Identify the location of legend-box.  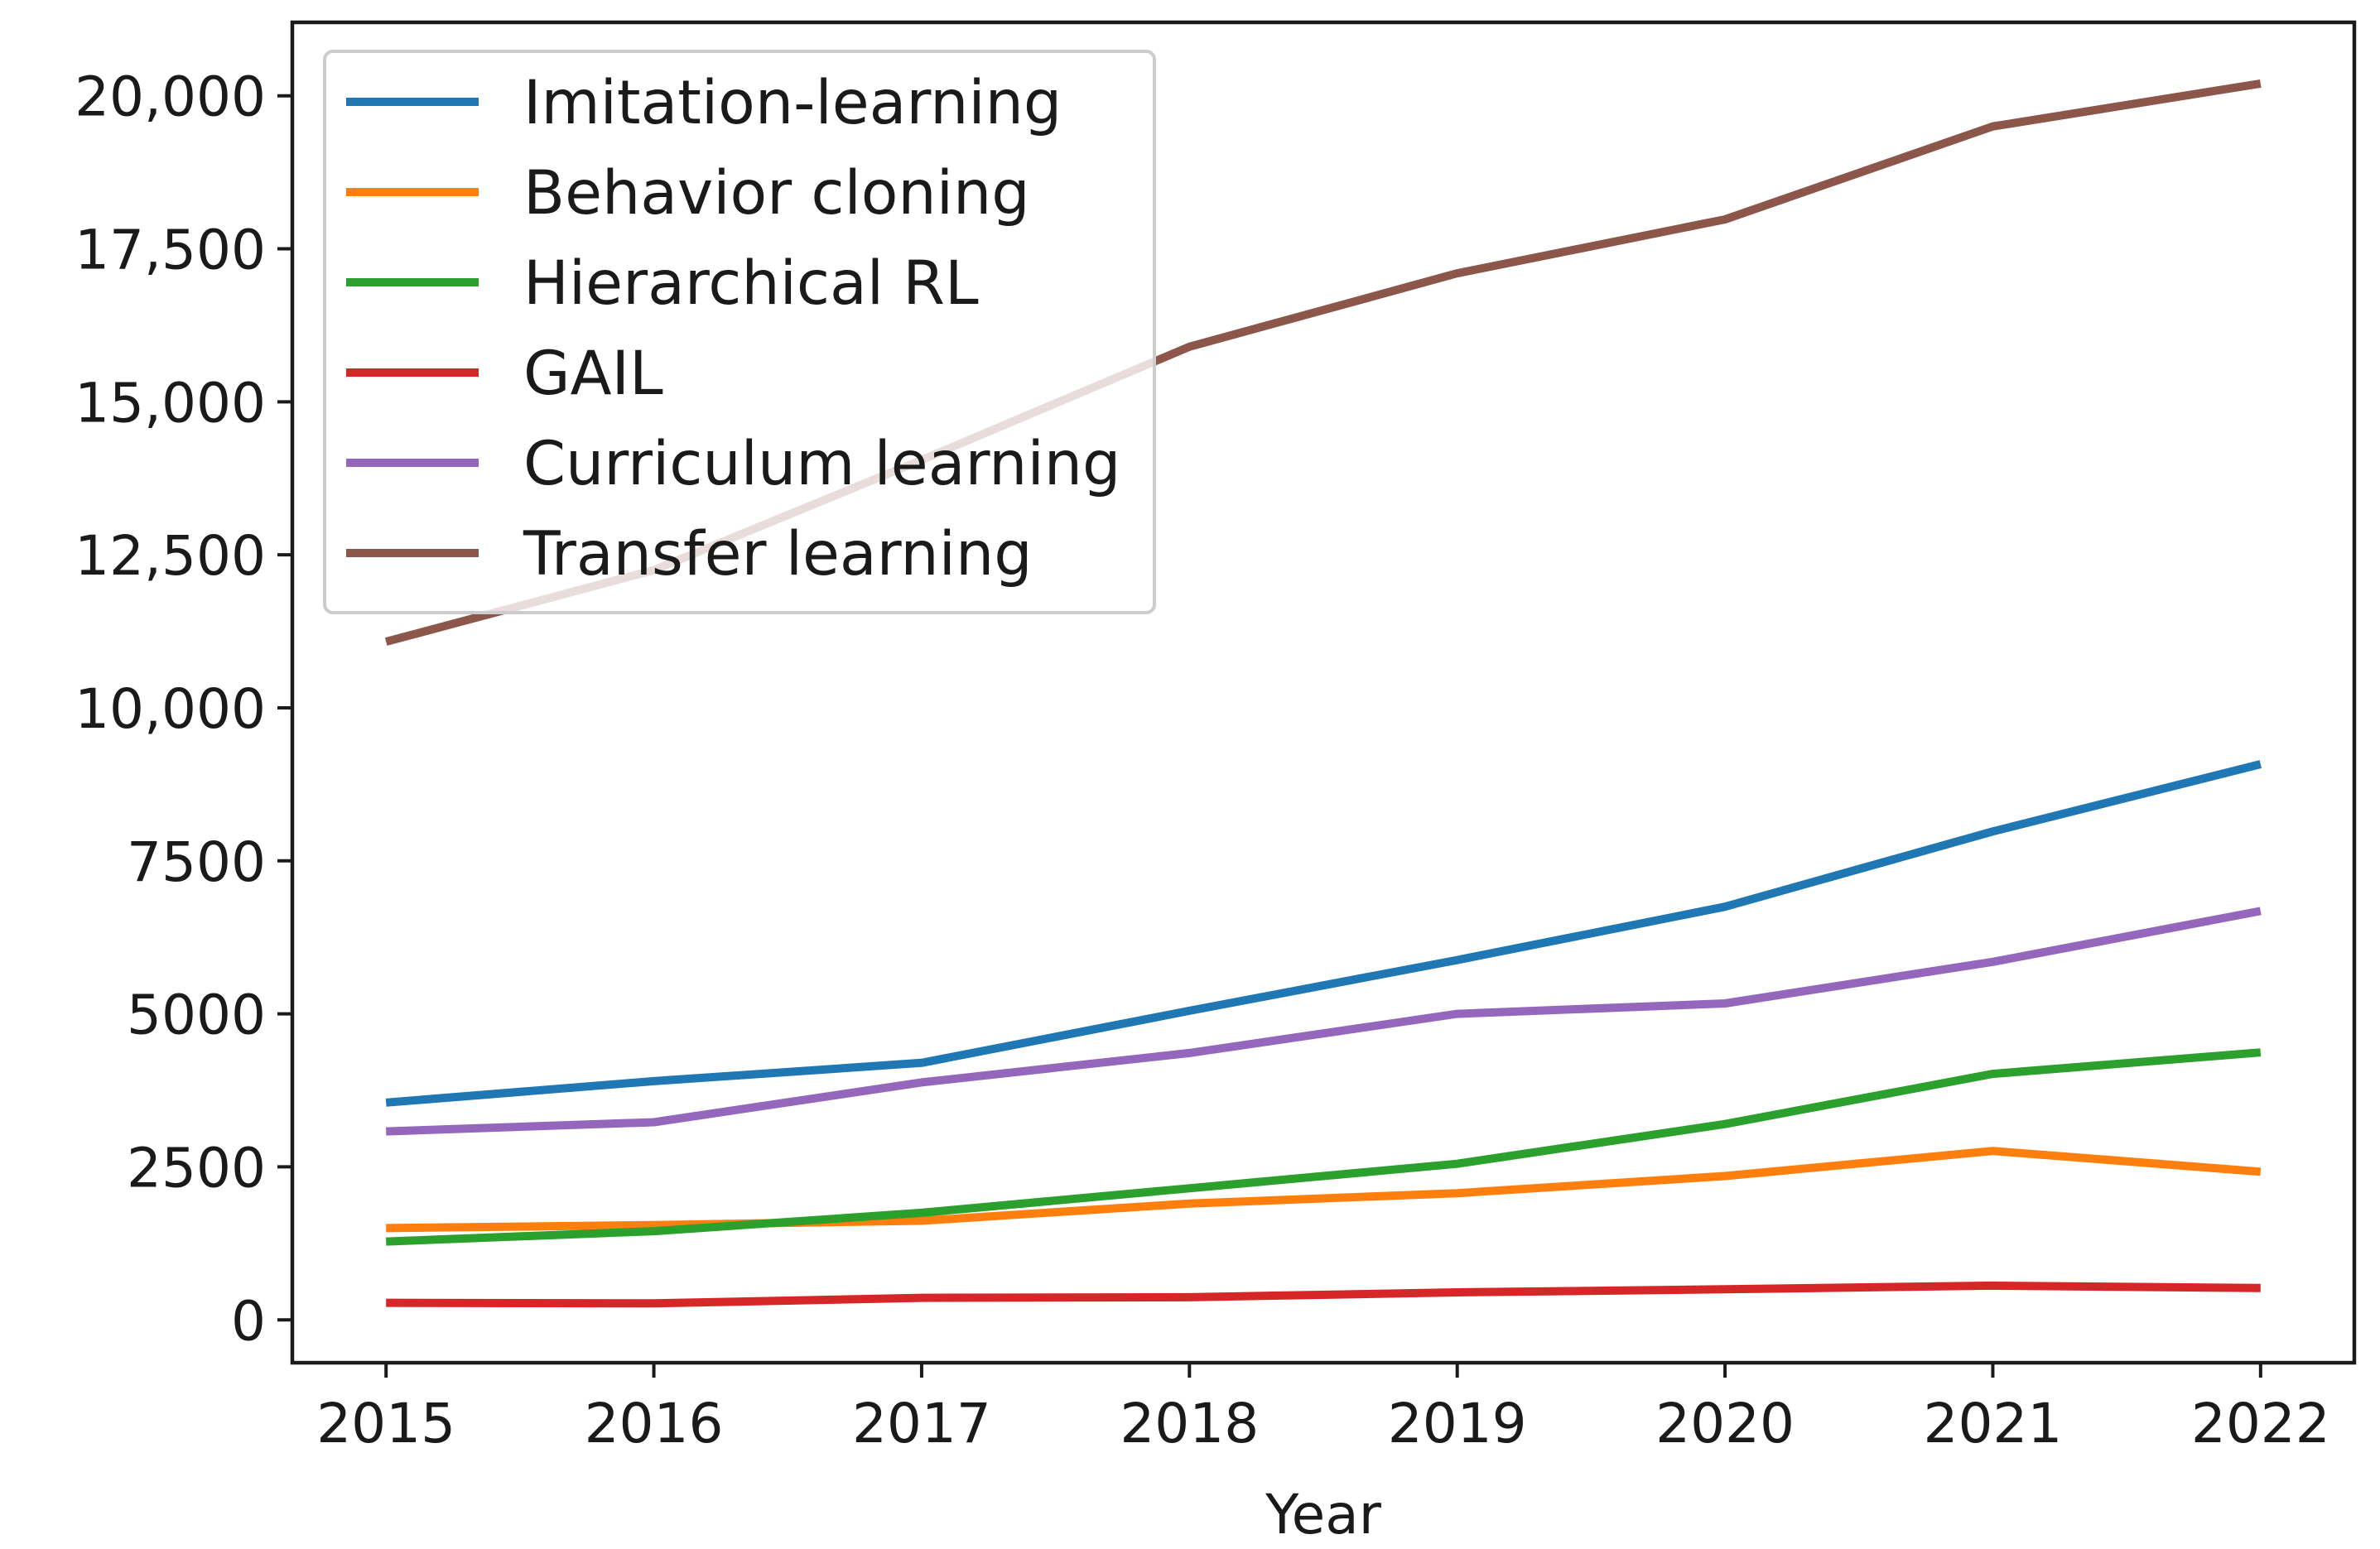
(739, 332).